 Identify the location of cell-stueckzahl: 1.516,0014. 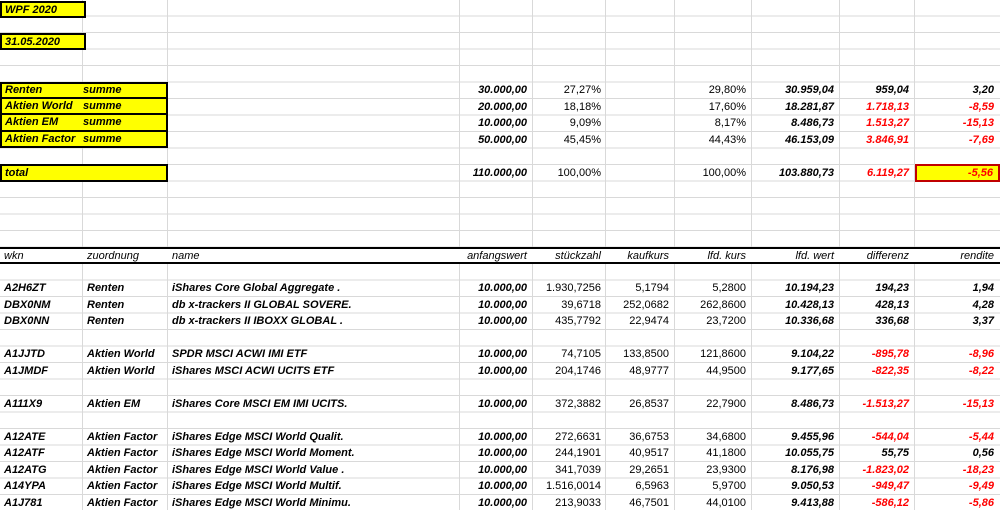
(573, 486).